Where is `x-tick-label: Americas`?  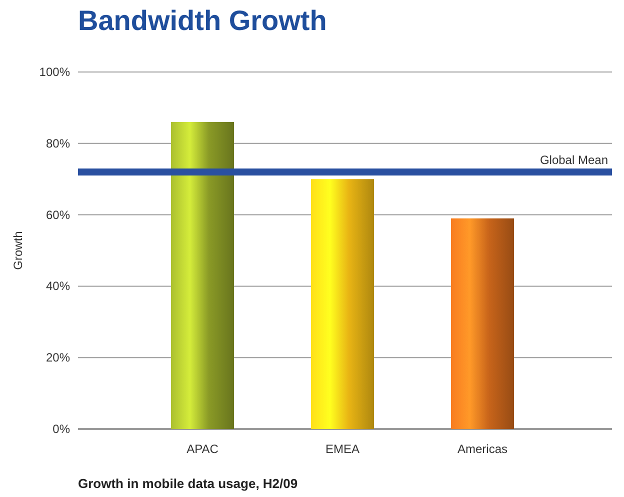 x-tick-label: Americas is located at coordinates (482, 449).